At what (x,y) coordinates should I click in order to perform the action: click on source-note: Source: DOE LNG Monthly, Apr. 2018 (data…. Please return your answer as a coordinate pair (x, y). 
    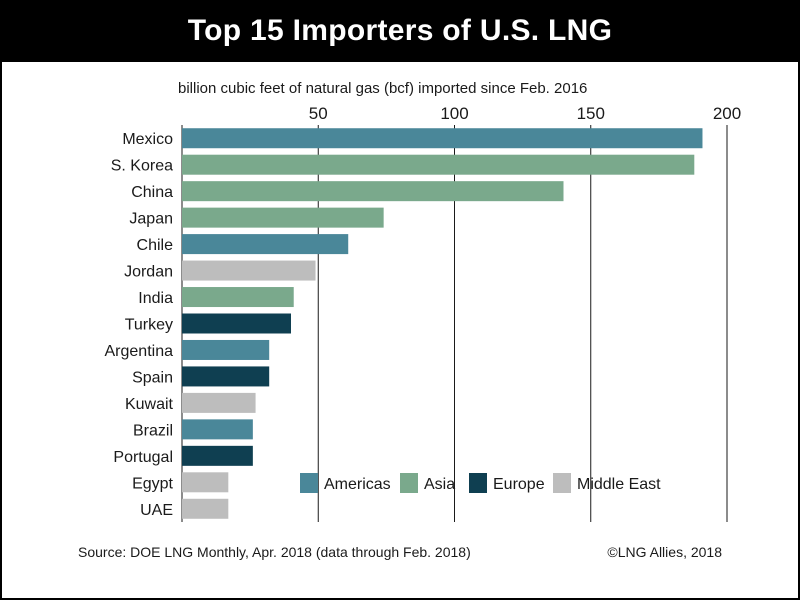
    Looking at the image, I should click on (274, 552).